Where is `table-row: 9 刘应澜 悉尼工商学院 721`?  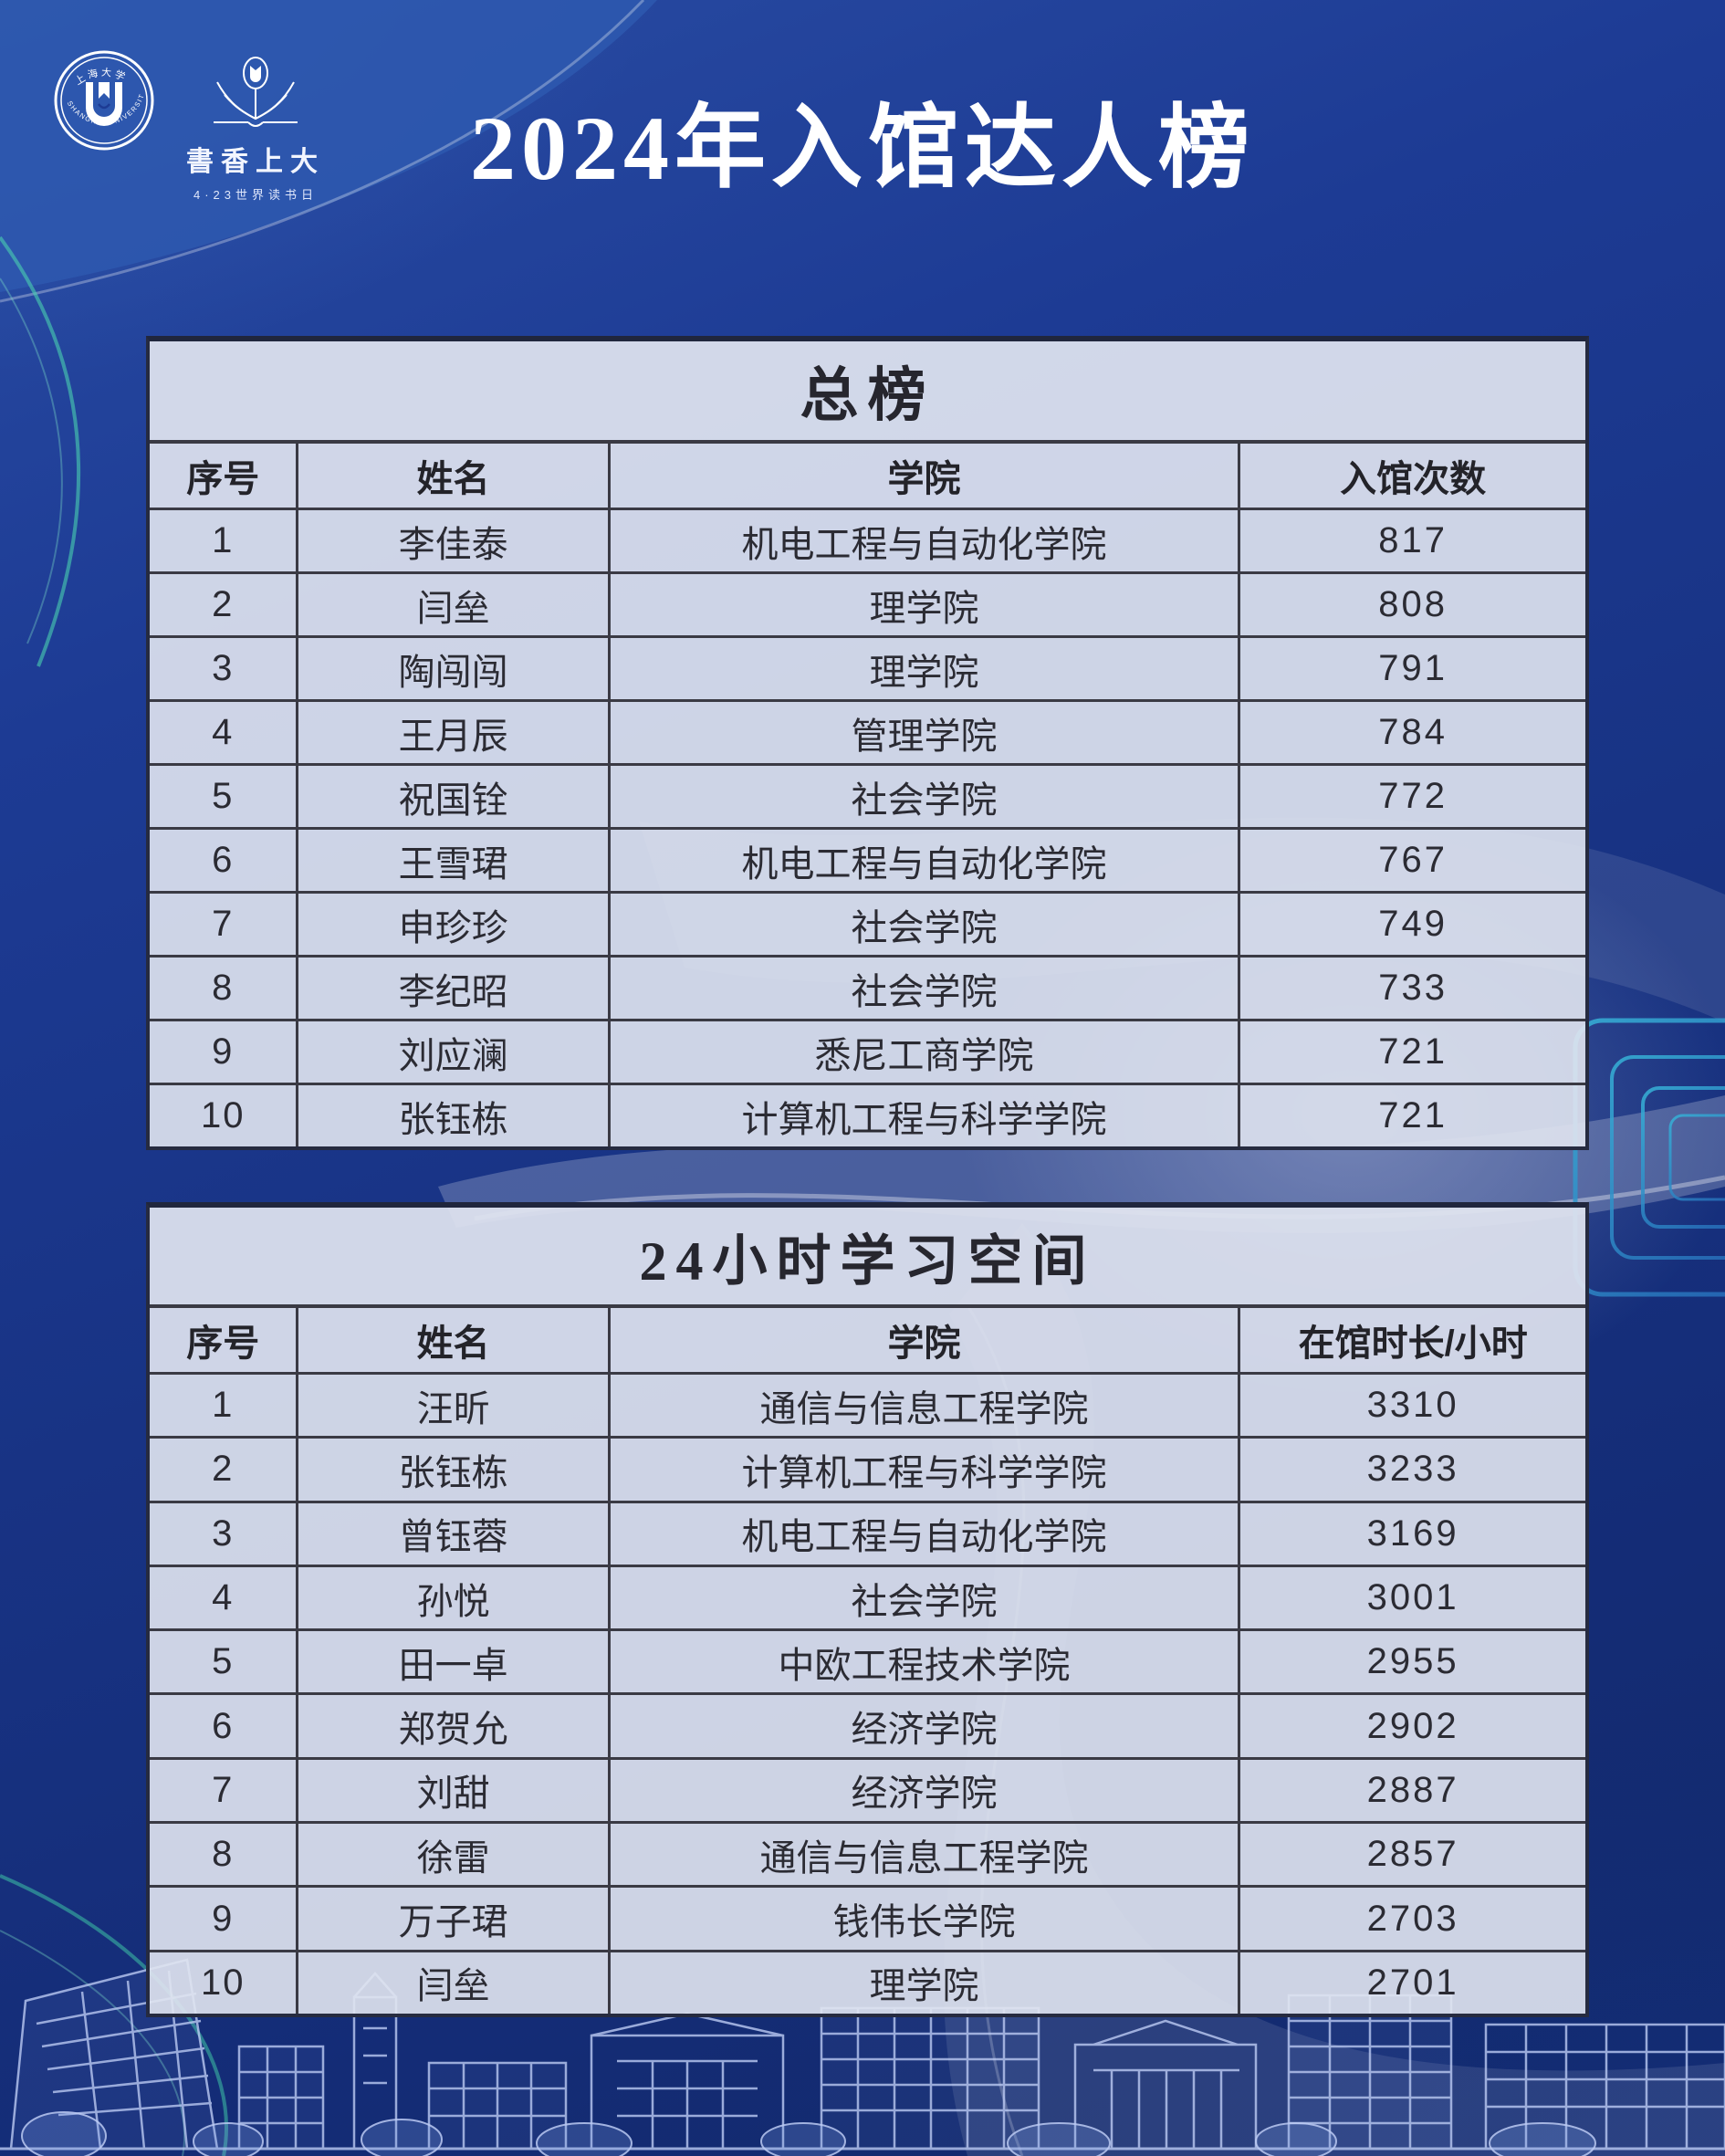 table-row: 9 刘应澜 悉尼工商学院 721 is located at coordinates (867, 1051).